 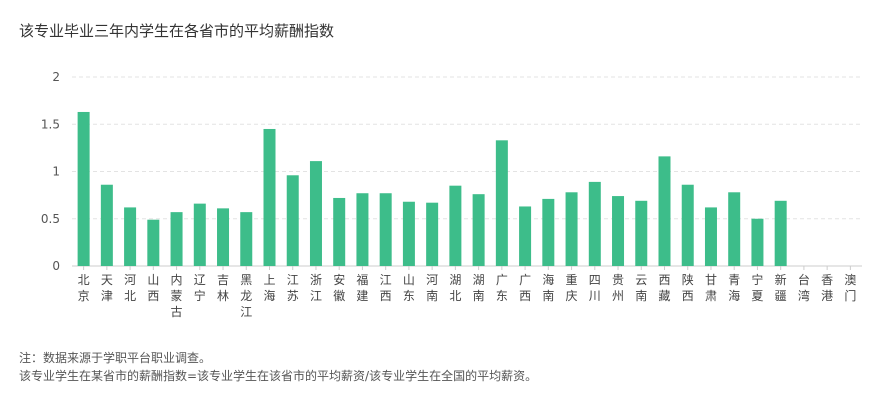 I want to click on x-tick-label: 黑龙江, so click(x=246, y=296).